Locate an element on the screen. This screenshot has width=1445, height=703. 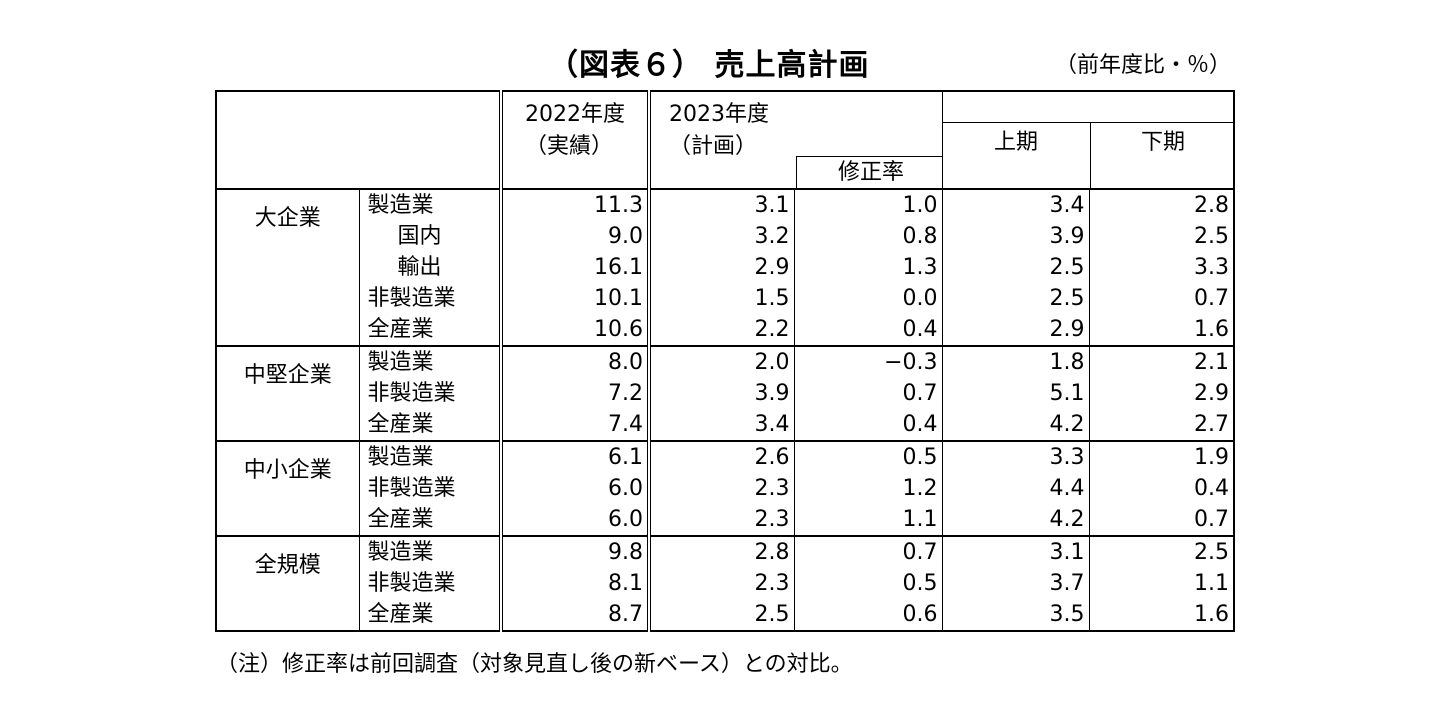
table-row: 国内 9.0 3.2 0.8 3.9 2.5 is located at coordinates (725, 236).